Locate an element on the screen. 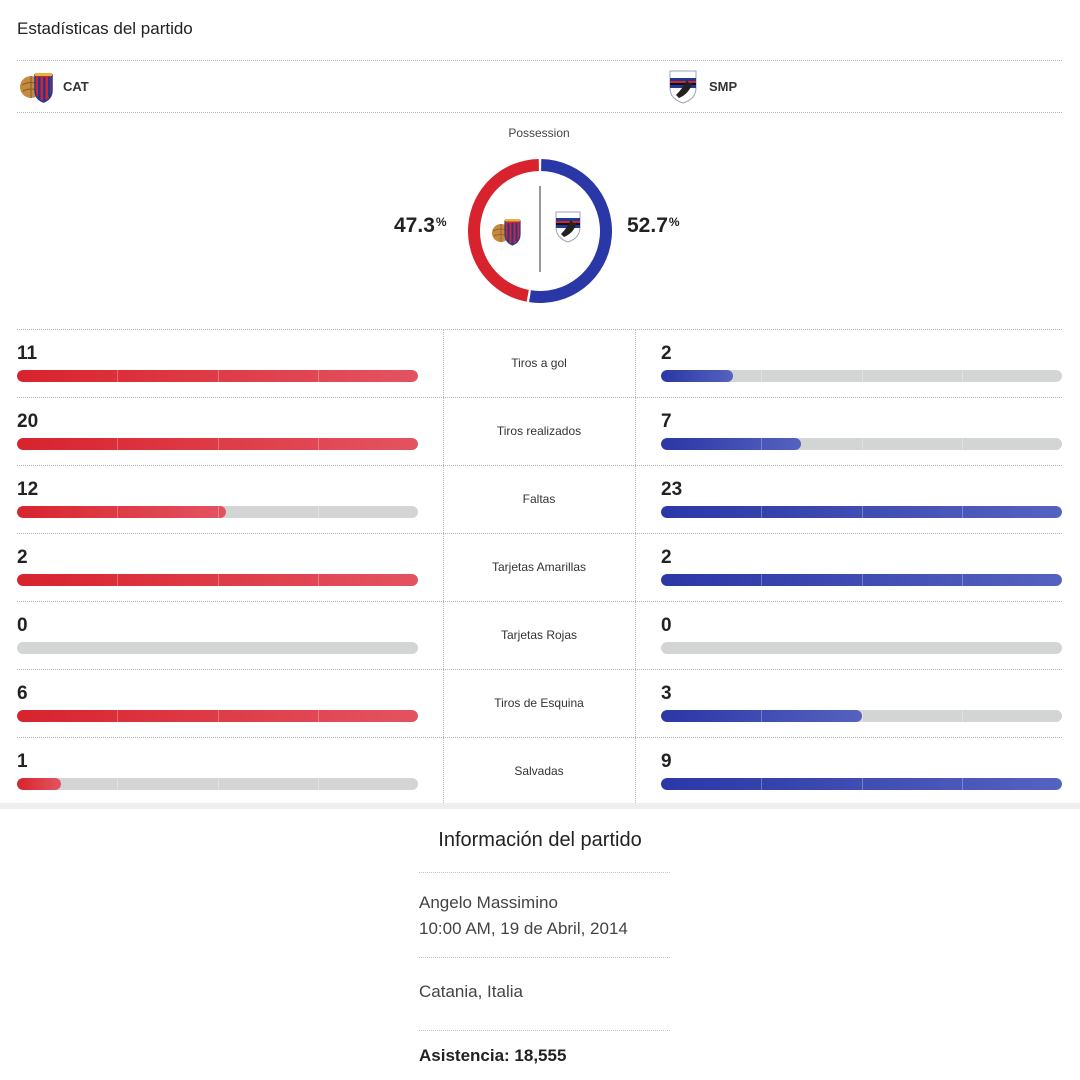 This screenshot has height=1080, width=1080. team-home-abbr: CAT is located at coordinates (76, 86).